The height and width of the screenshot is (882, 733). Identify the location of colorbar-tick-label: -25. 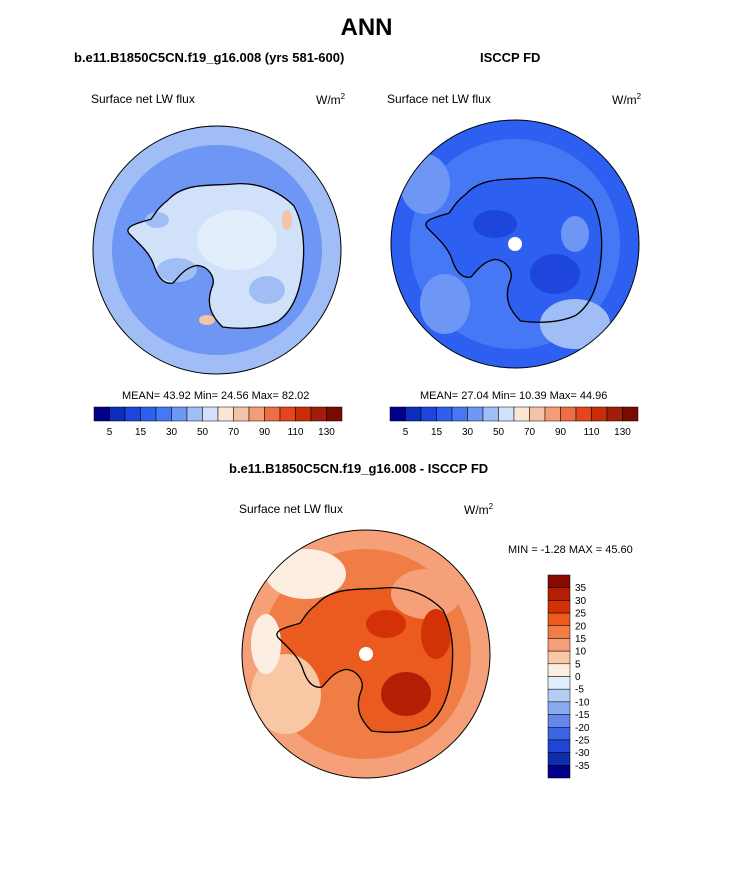
(582, 740).